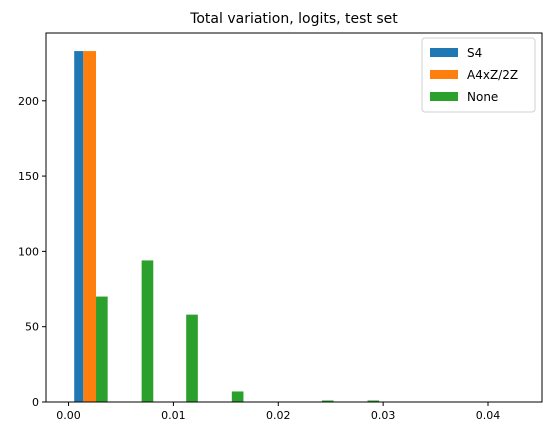  What do you see at coordinates (492, 75) in the screenshot?
I see `legend-label: A4xZ/2Z` at bounding box center [492, 75].